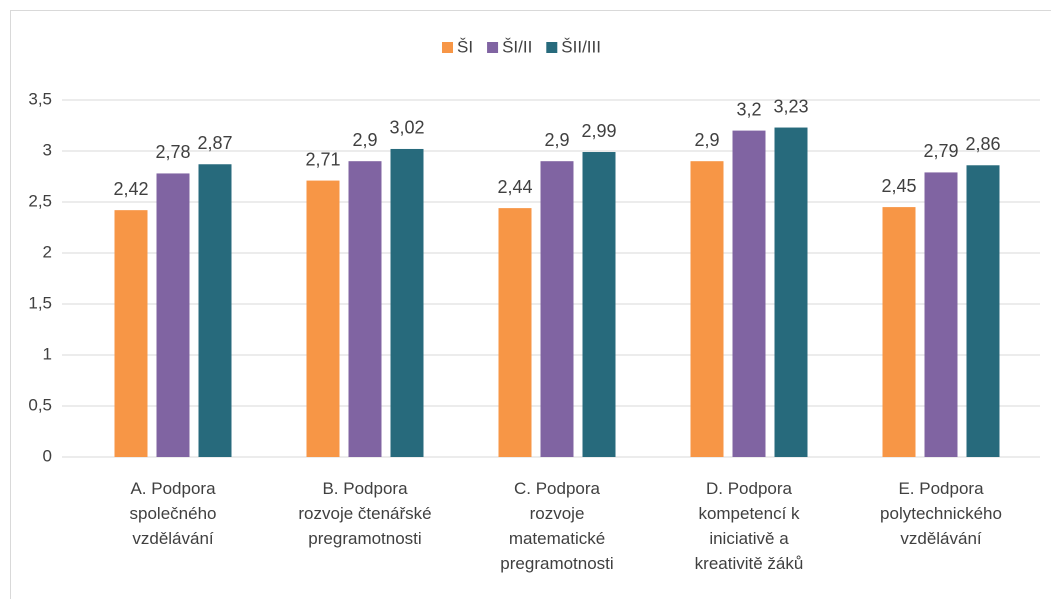  What do you see at coordinates (40, 98) in the screenshot?
I see `y-tick-label: 3,5` at bounding box center [40, 98].